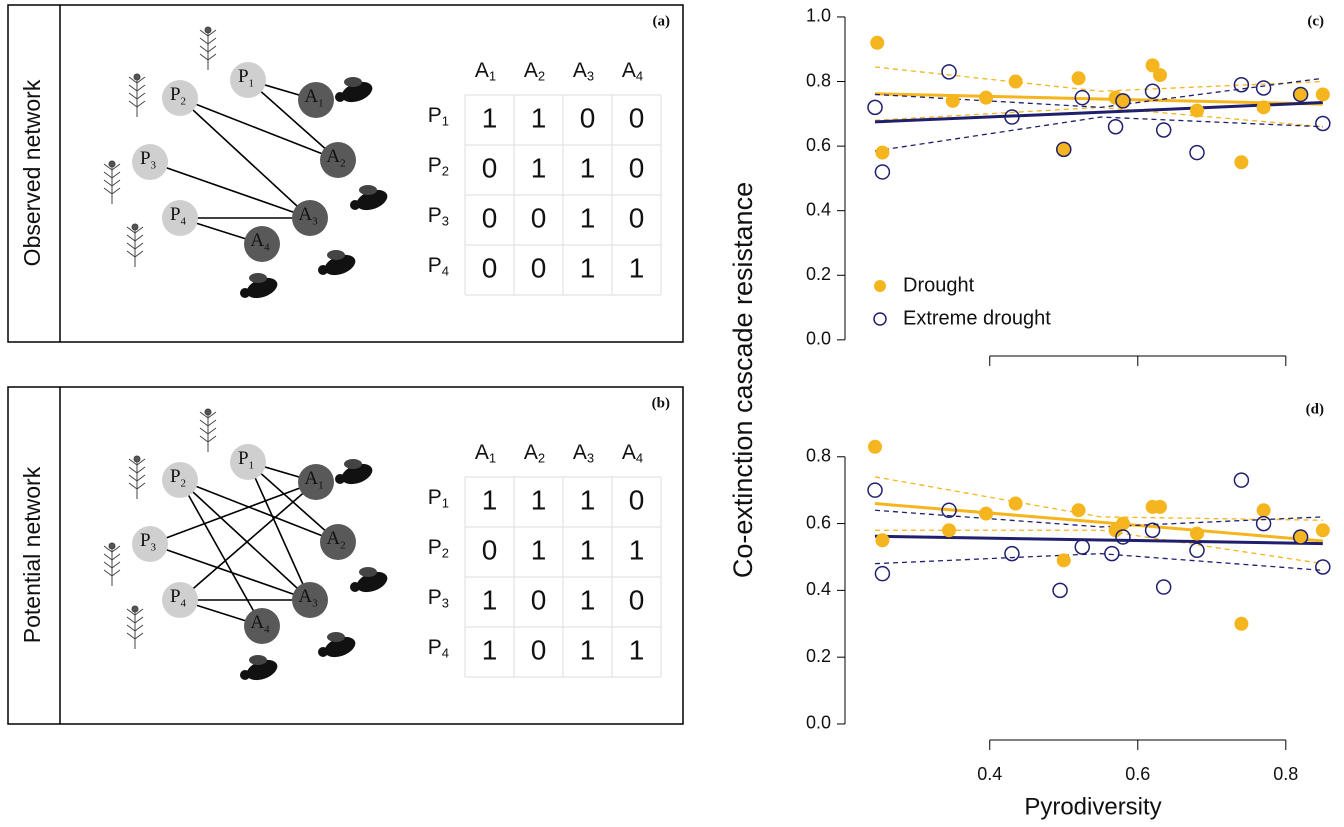 The width and height of the screenshot is (1344, 827). I want to click on plant-flower, so click(208, 412).